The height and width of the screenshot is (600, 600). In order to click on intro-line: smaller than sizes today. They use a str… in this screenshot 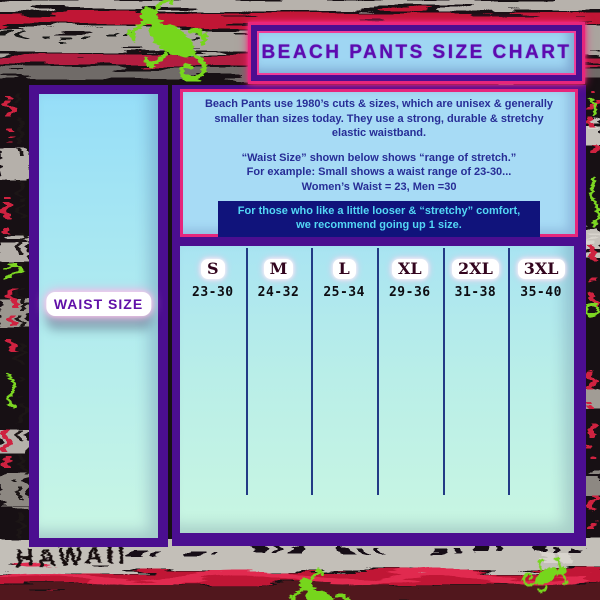, I will do `click(379, 118)`.